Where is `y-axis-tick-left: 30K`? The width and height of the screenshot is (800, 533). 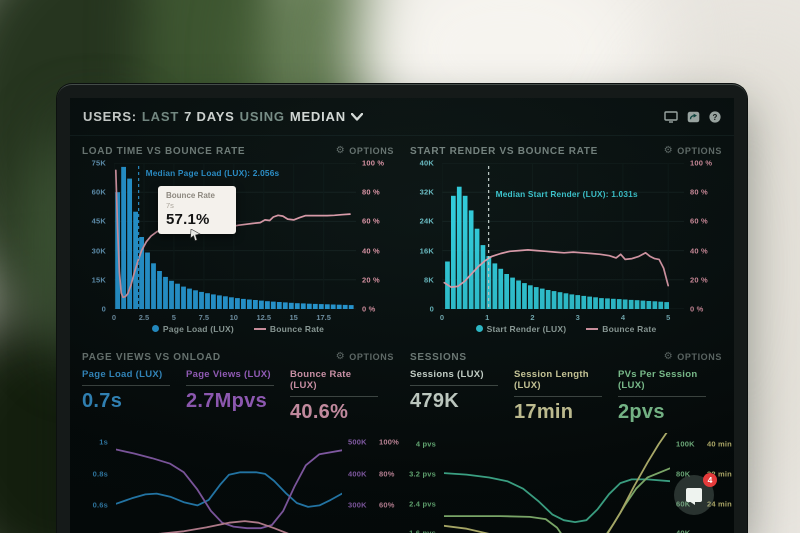 y-axis-tick-left: 30K is located at coordinates (98, 251).